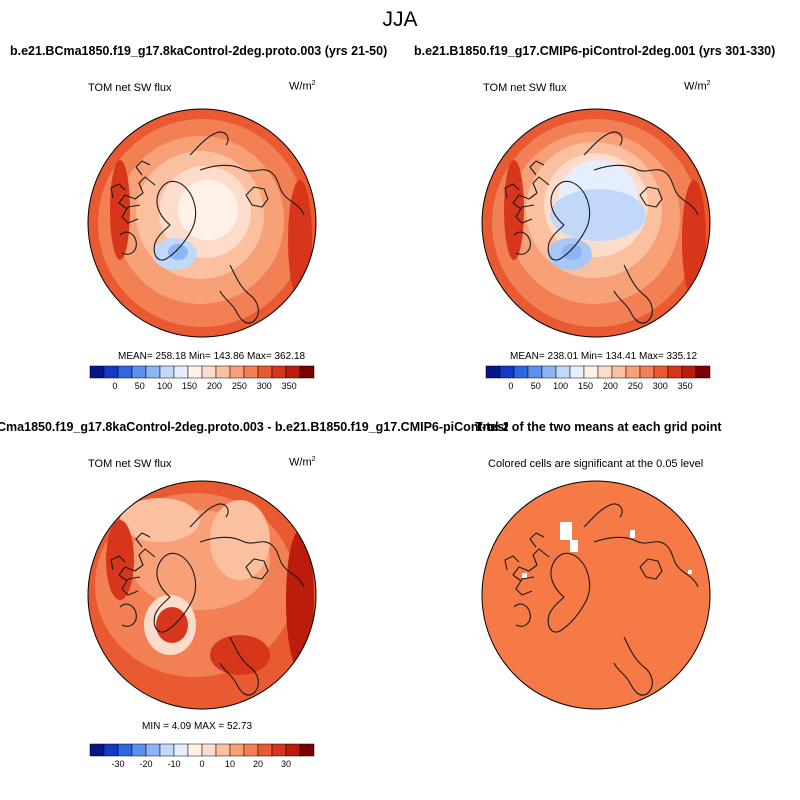 This screenshot has width=800, height=800. I want to click on panel3-map, so click(202, 595).